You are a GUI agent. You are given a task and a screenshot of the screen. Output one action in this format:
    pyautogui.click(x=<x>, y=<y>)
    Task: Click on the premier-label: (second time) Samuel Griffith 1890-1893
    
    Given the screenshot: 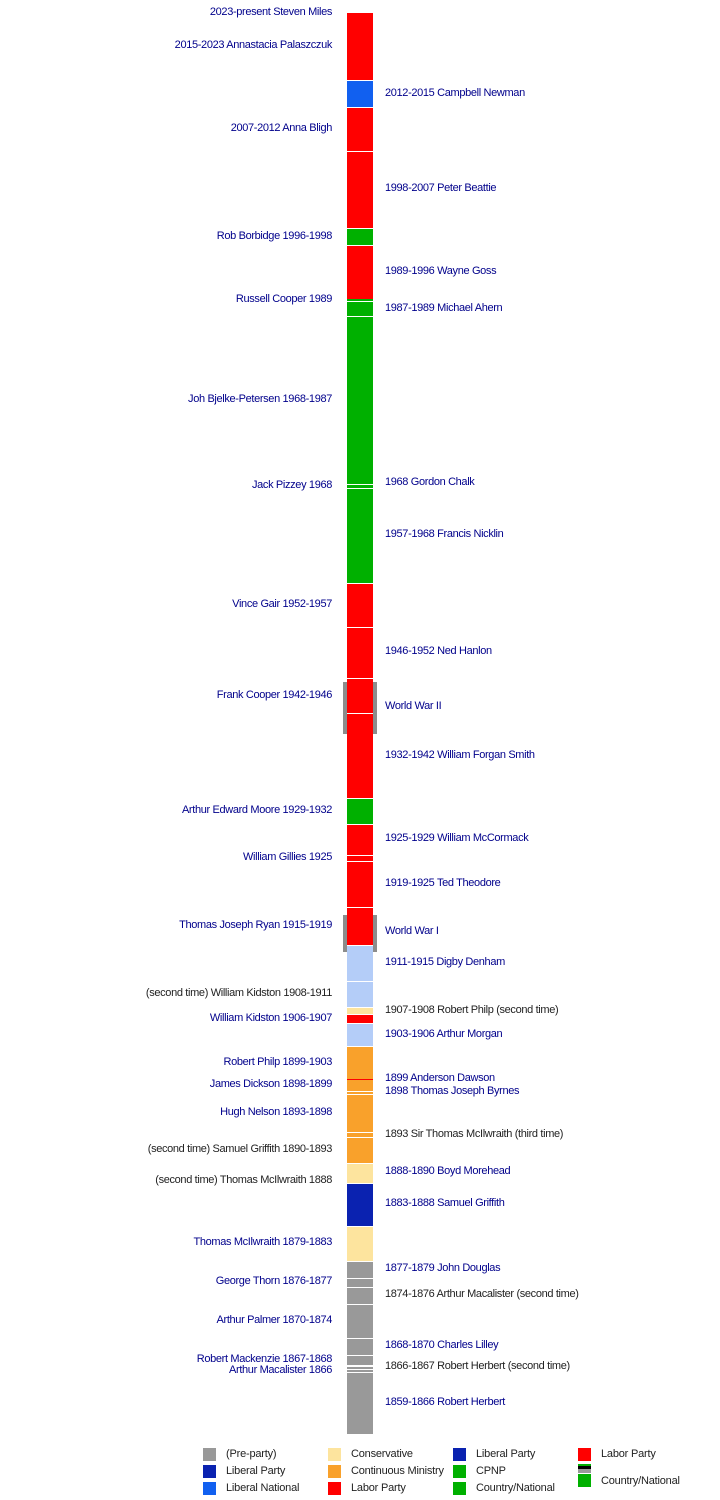 What is the action you would take?
    pyautogui.click(x=240, y=1149)
    